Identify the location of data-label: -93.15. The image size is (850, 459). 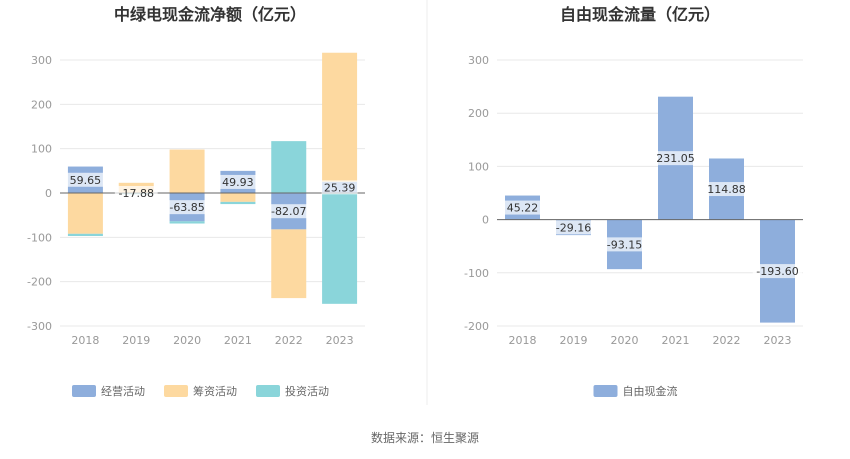
(624, 244).